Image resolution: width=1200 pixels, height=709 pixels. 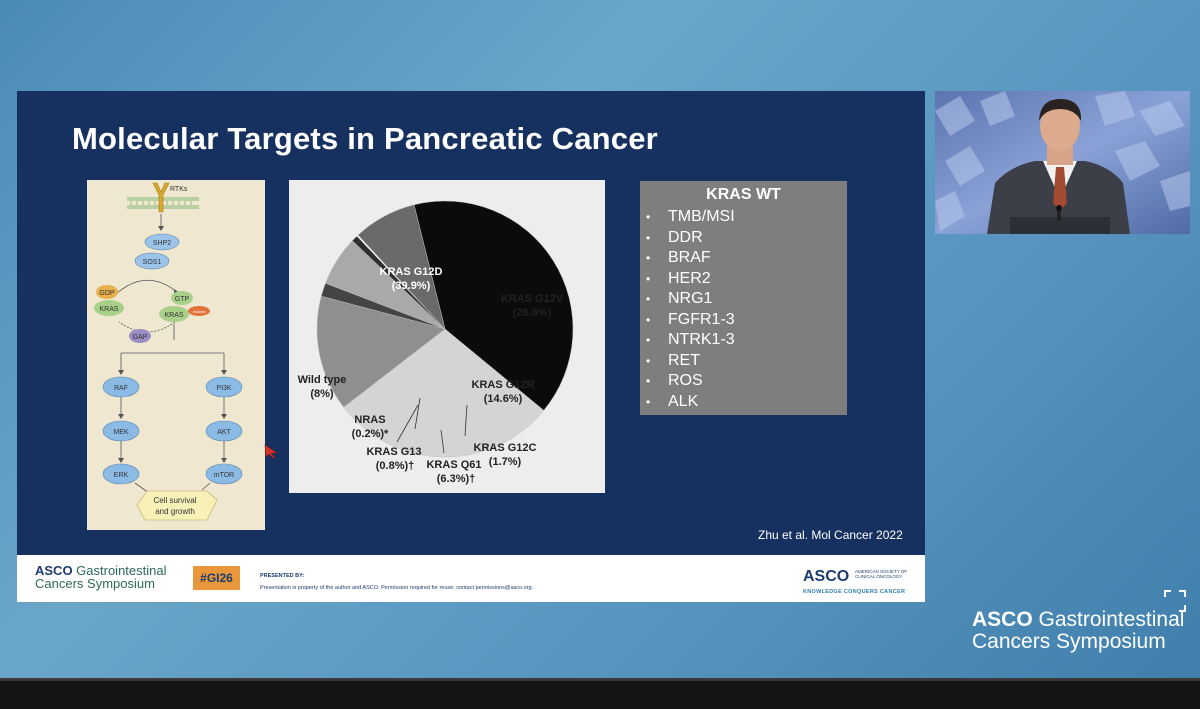 I want to click on kras-wt-item: • NTRK1-3, so click(x=690, y=340).